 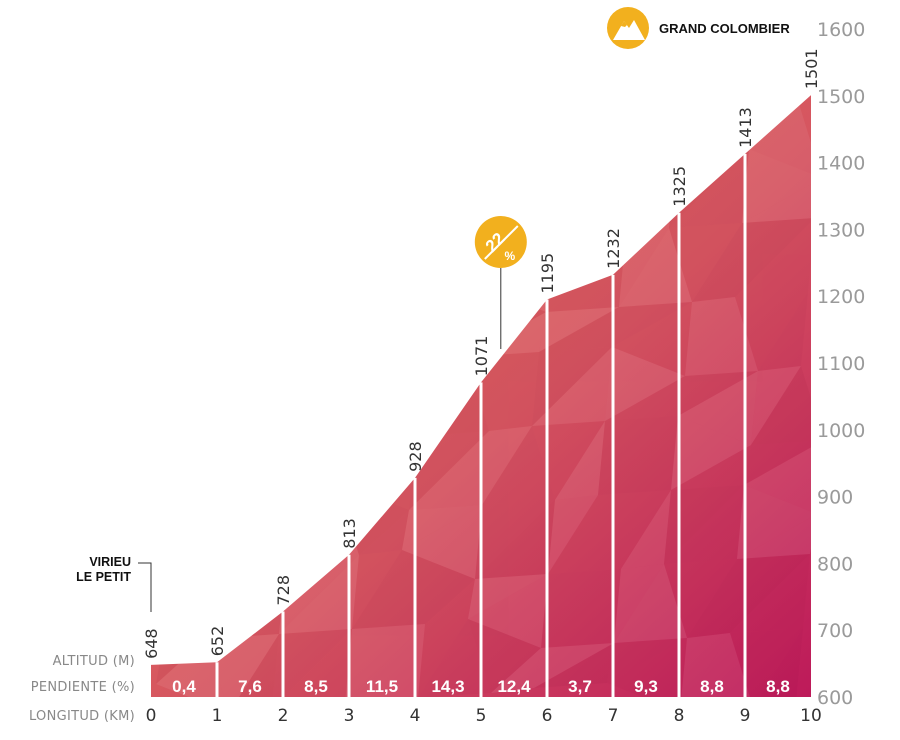 I want to click on altitude-label: 648, so click(x=151, y=643).